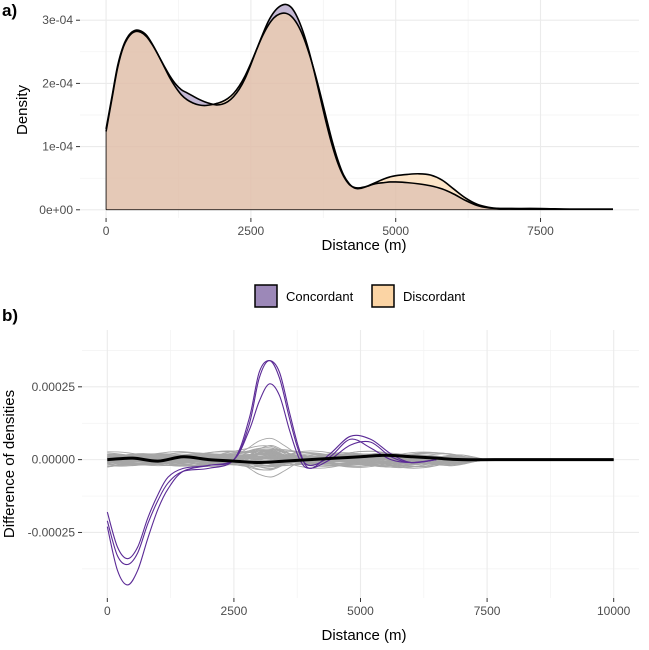 The image size is (649, 650). What do you see at coordinates (22, 109) in the screenshot?
I see `panel-a-y-axis-title: Density` at bounding box center [22, 109].